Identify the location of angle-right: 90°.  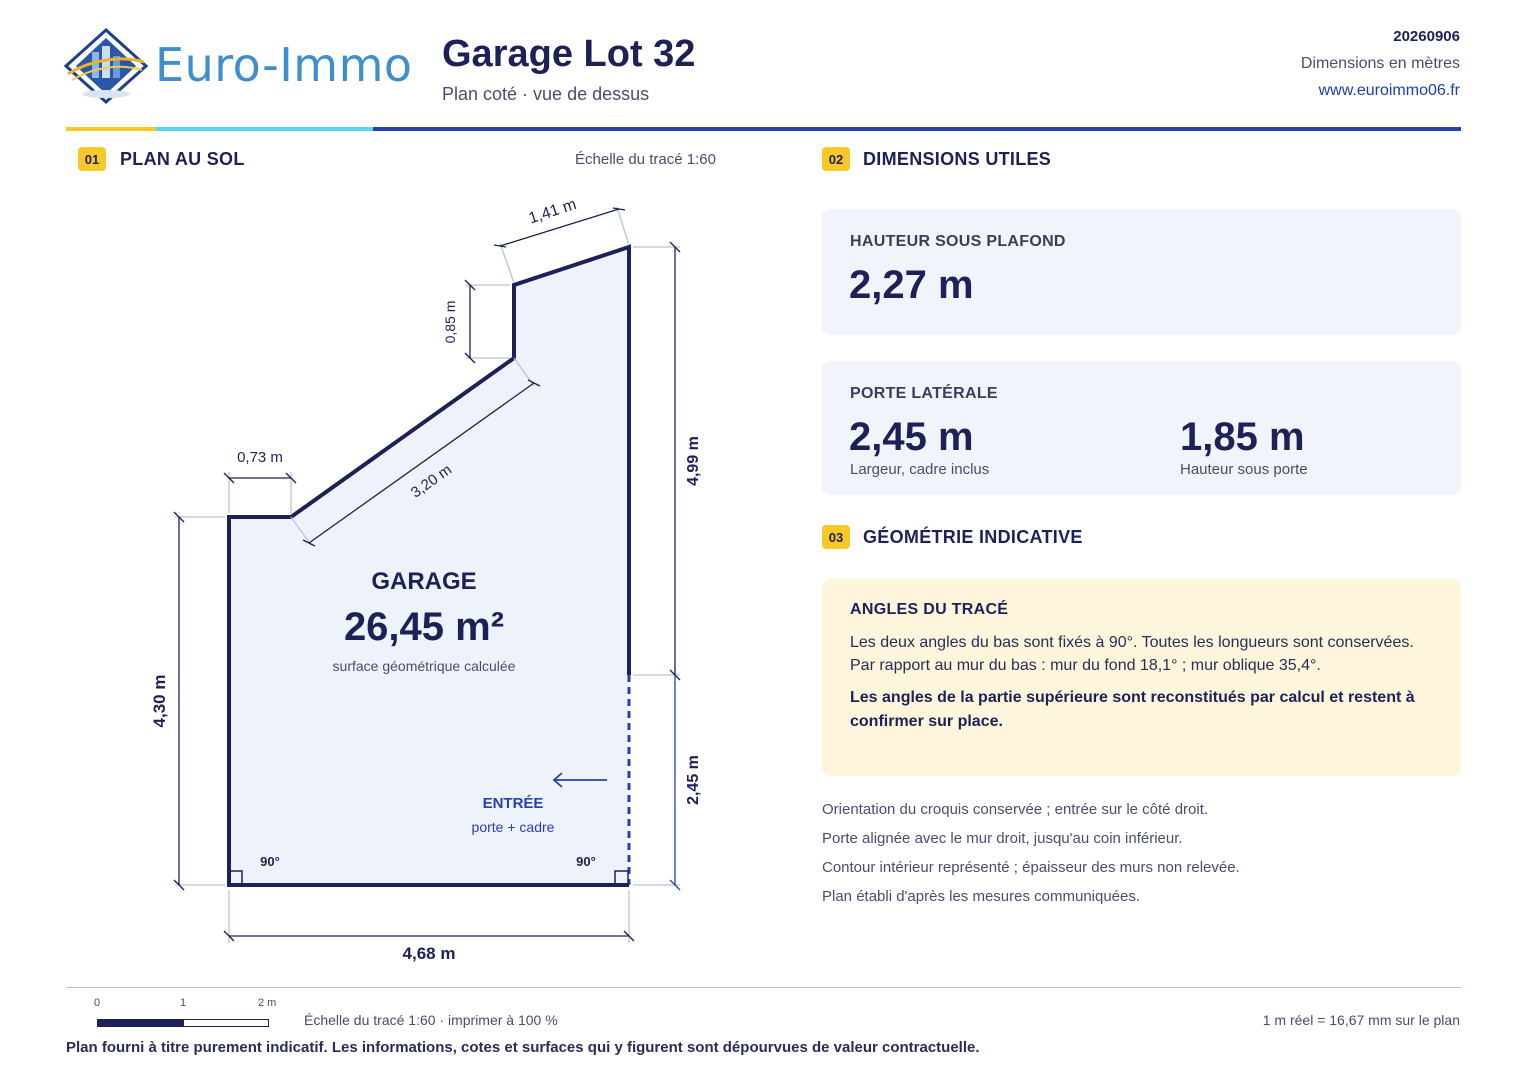
(586, 861).